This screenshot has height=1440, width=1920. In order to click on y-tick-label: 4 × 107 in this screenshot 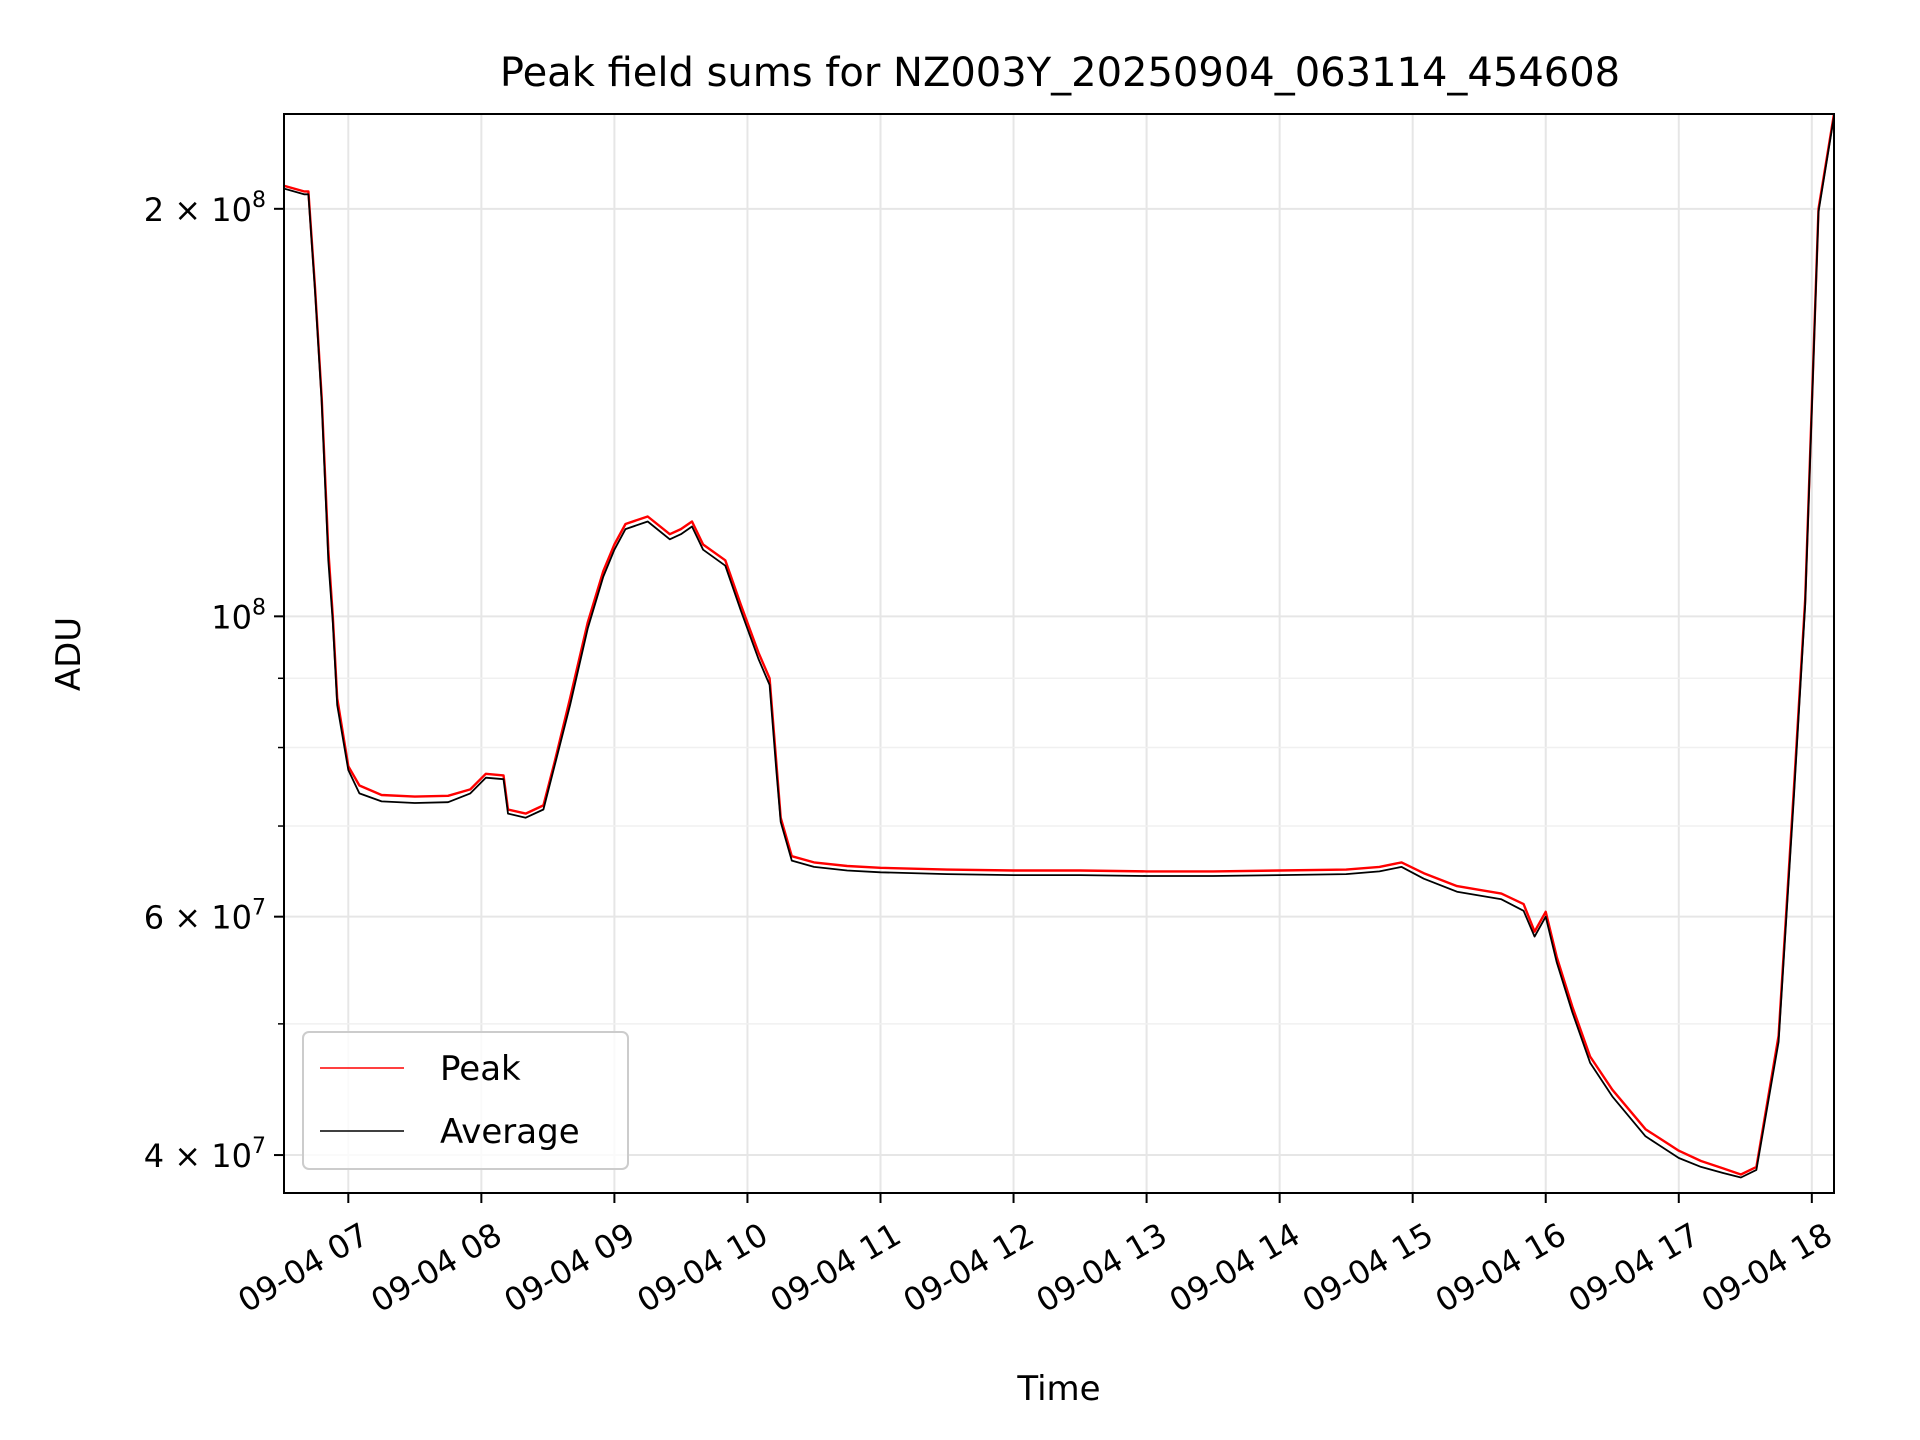, I will do `click(205, 1154)`.